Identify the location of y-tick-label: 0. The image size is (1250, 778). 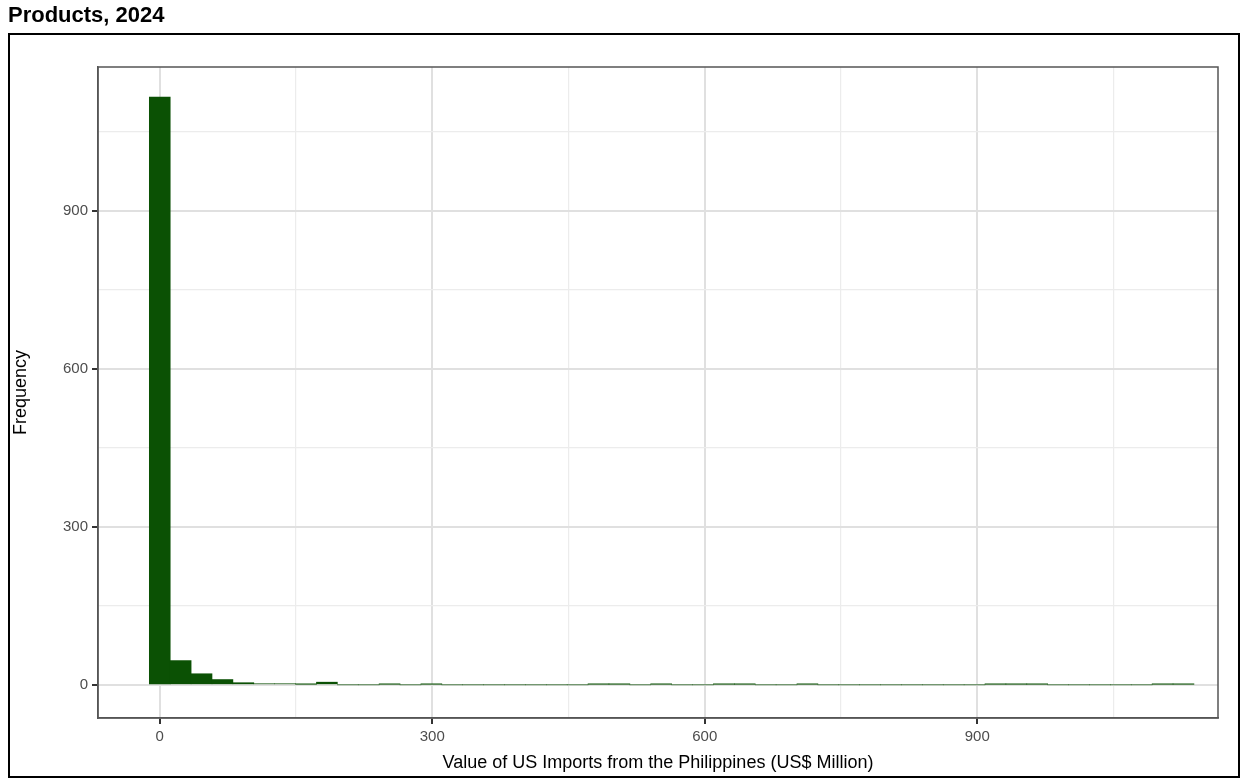
(83, 683).